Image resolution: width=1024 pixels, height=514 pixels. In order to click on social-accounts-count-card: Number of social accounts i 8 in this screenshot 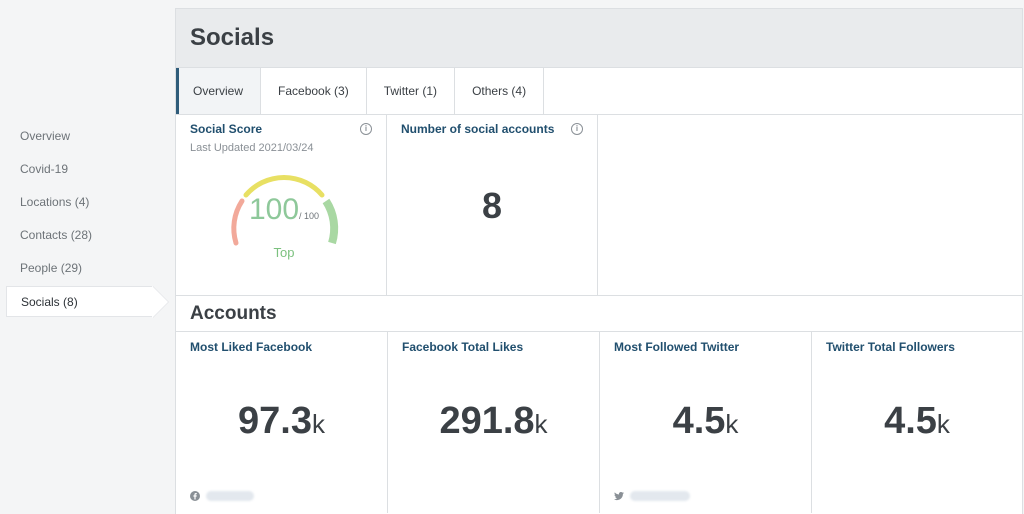, I will do `click(492, 205)`.